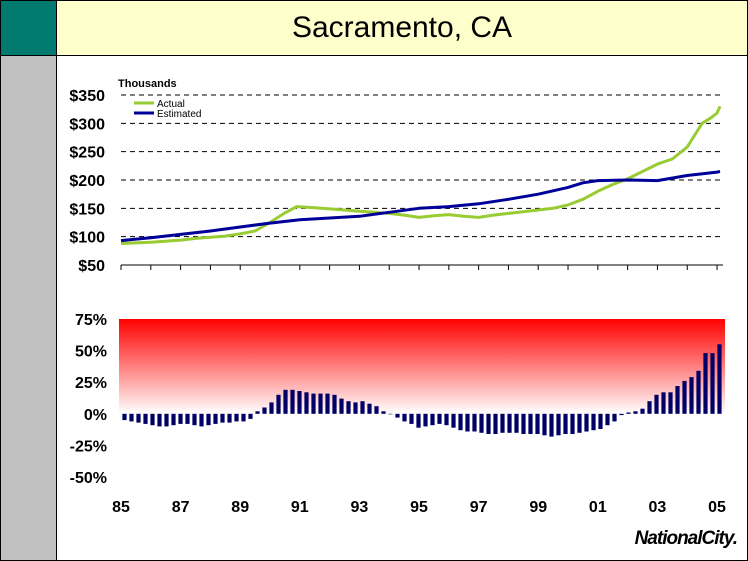 This screenshot has width=748, height=561. I want to click on corner-block, so click(29, 28).